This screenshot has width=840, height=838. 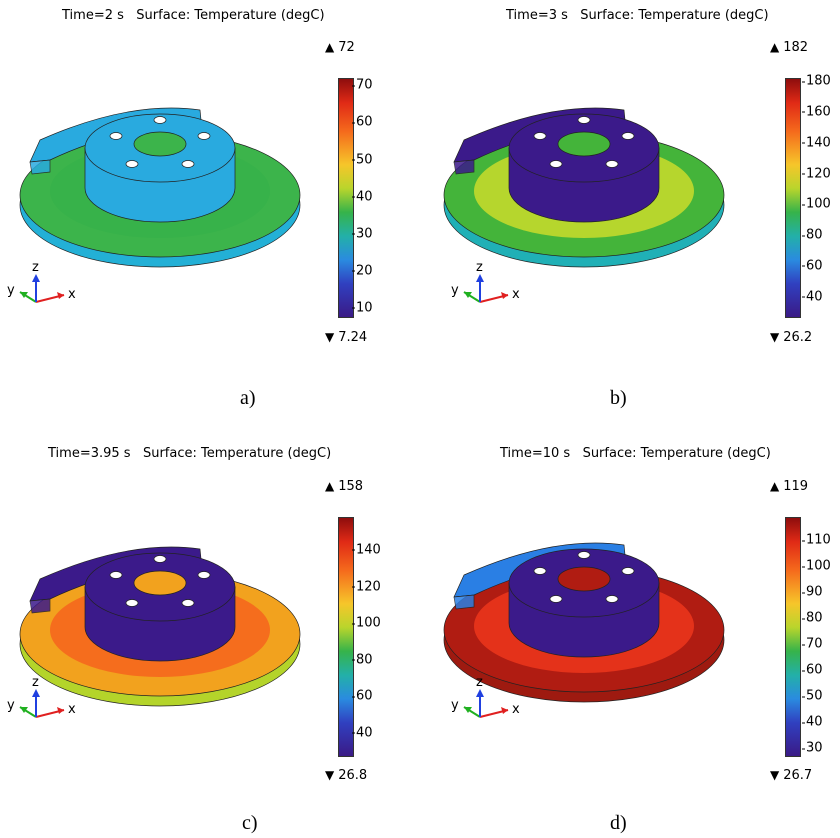 What do you see at coordinates (816, 112) in the screenshot?
I see `colorbar-tick-label: 160` at bounding box center [816, 112].